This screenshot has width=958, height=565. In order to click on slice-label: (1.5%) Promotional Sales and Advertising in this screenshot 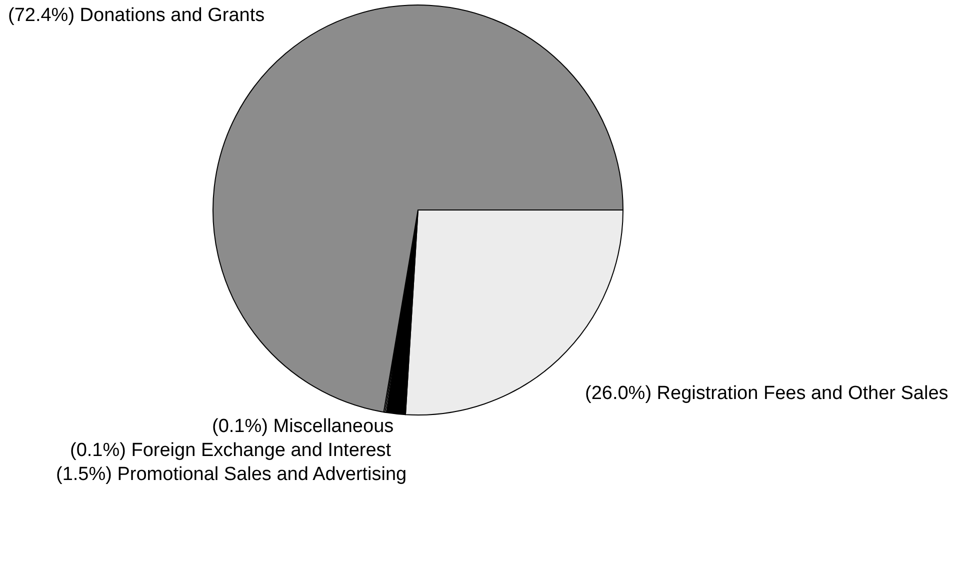, I will do `click(231, 474)`.